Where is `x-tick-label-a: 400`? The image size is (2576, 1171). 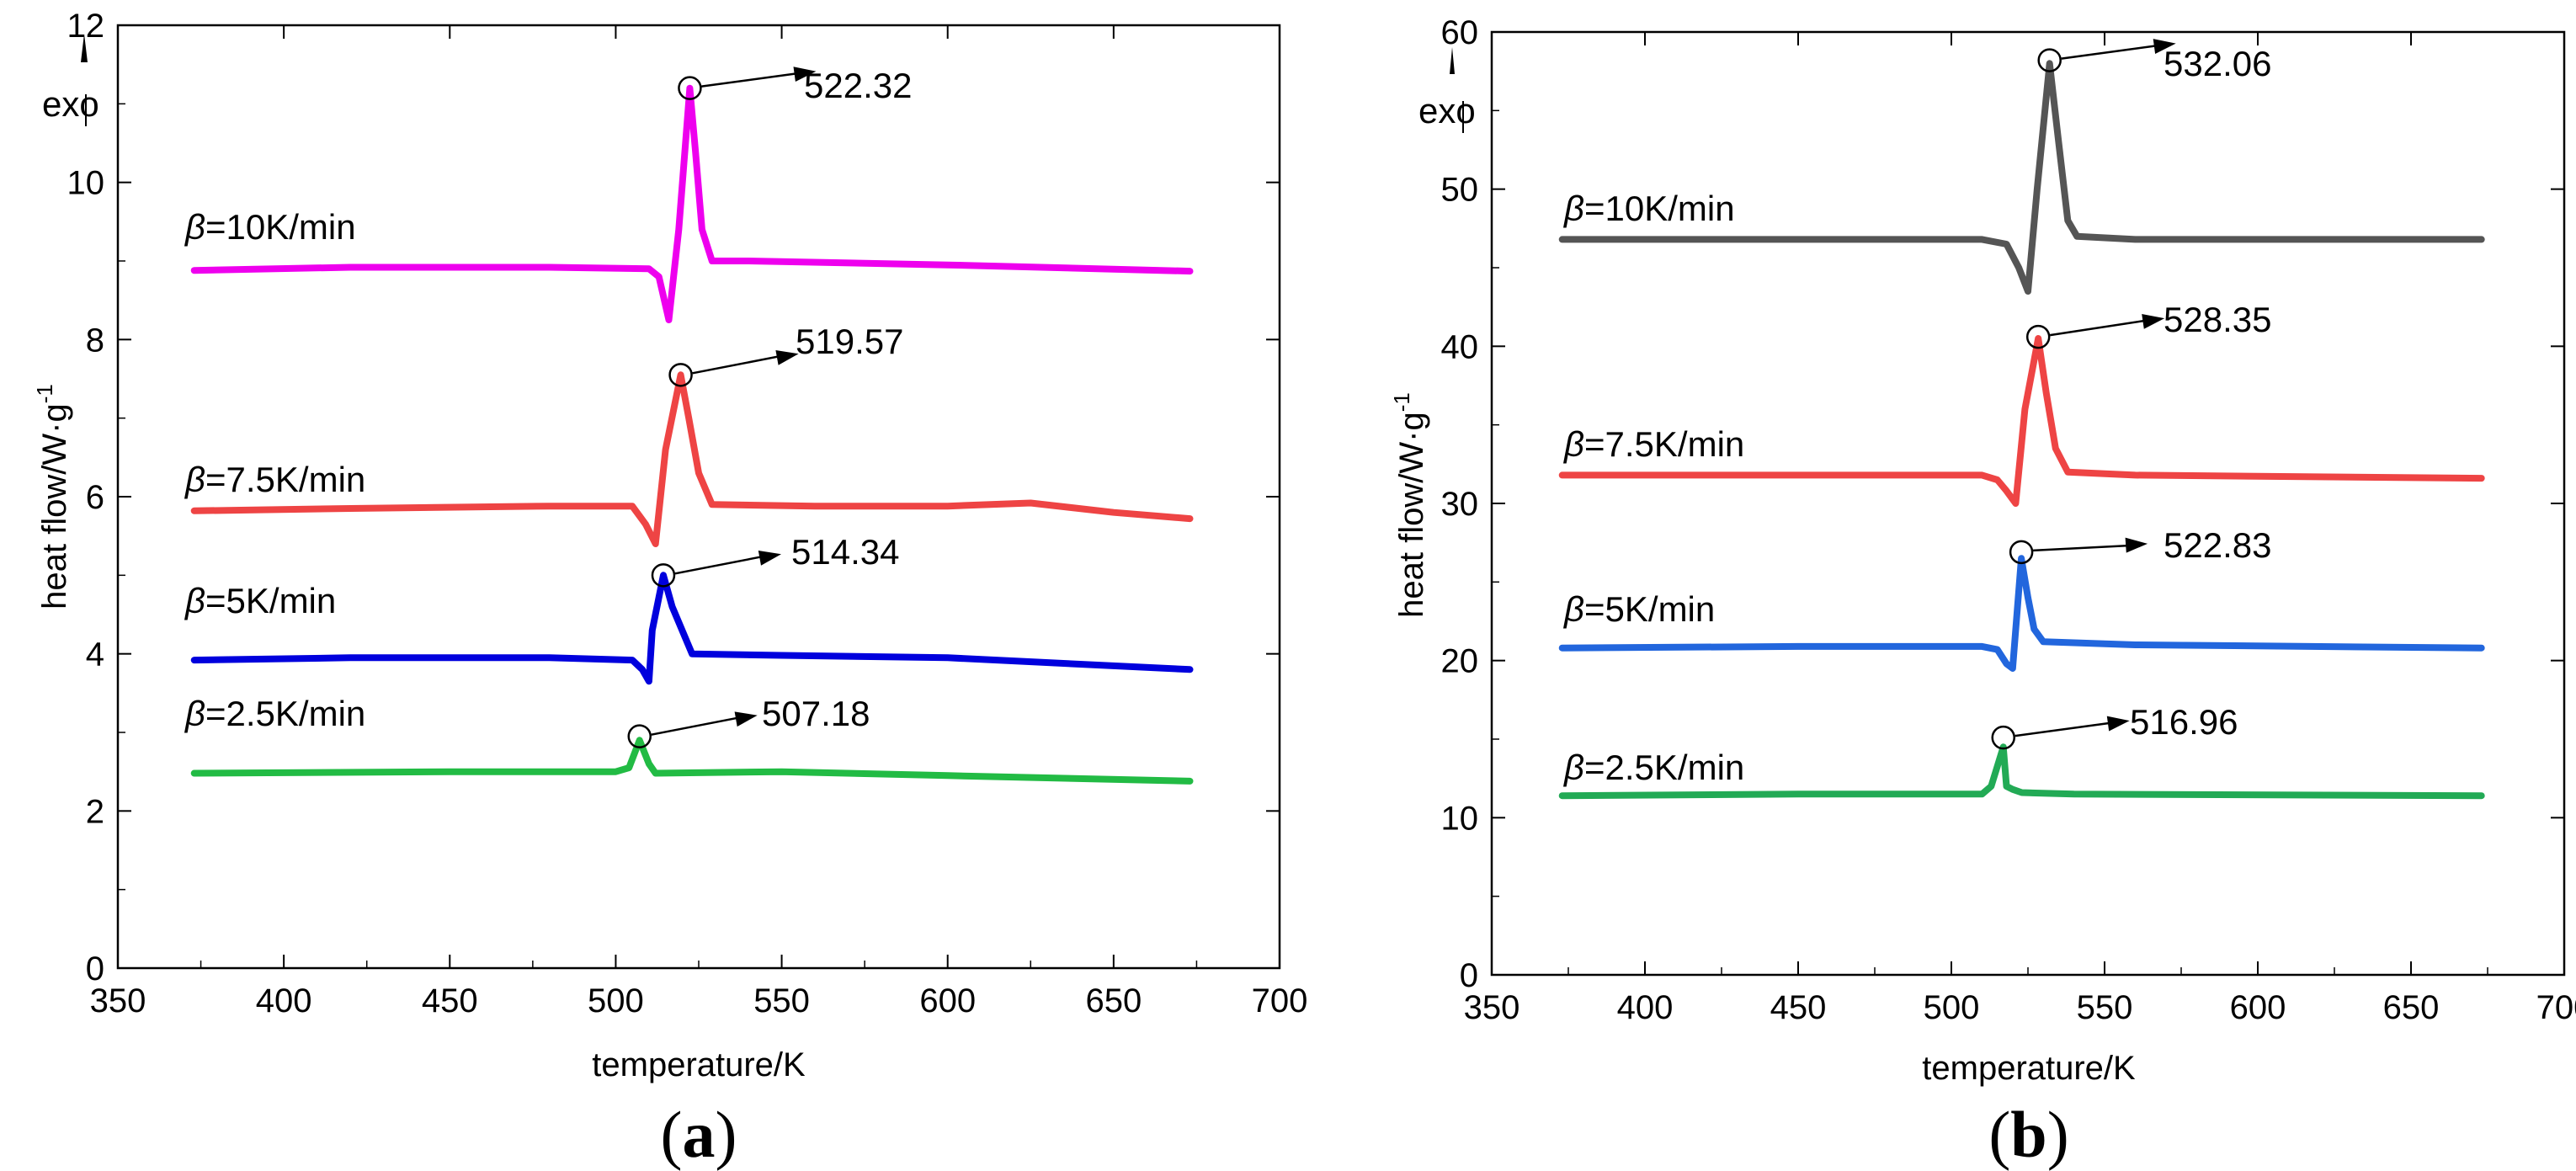 x-tick-label-a: 400 is located at coordinates (284, 1000).